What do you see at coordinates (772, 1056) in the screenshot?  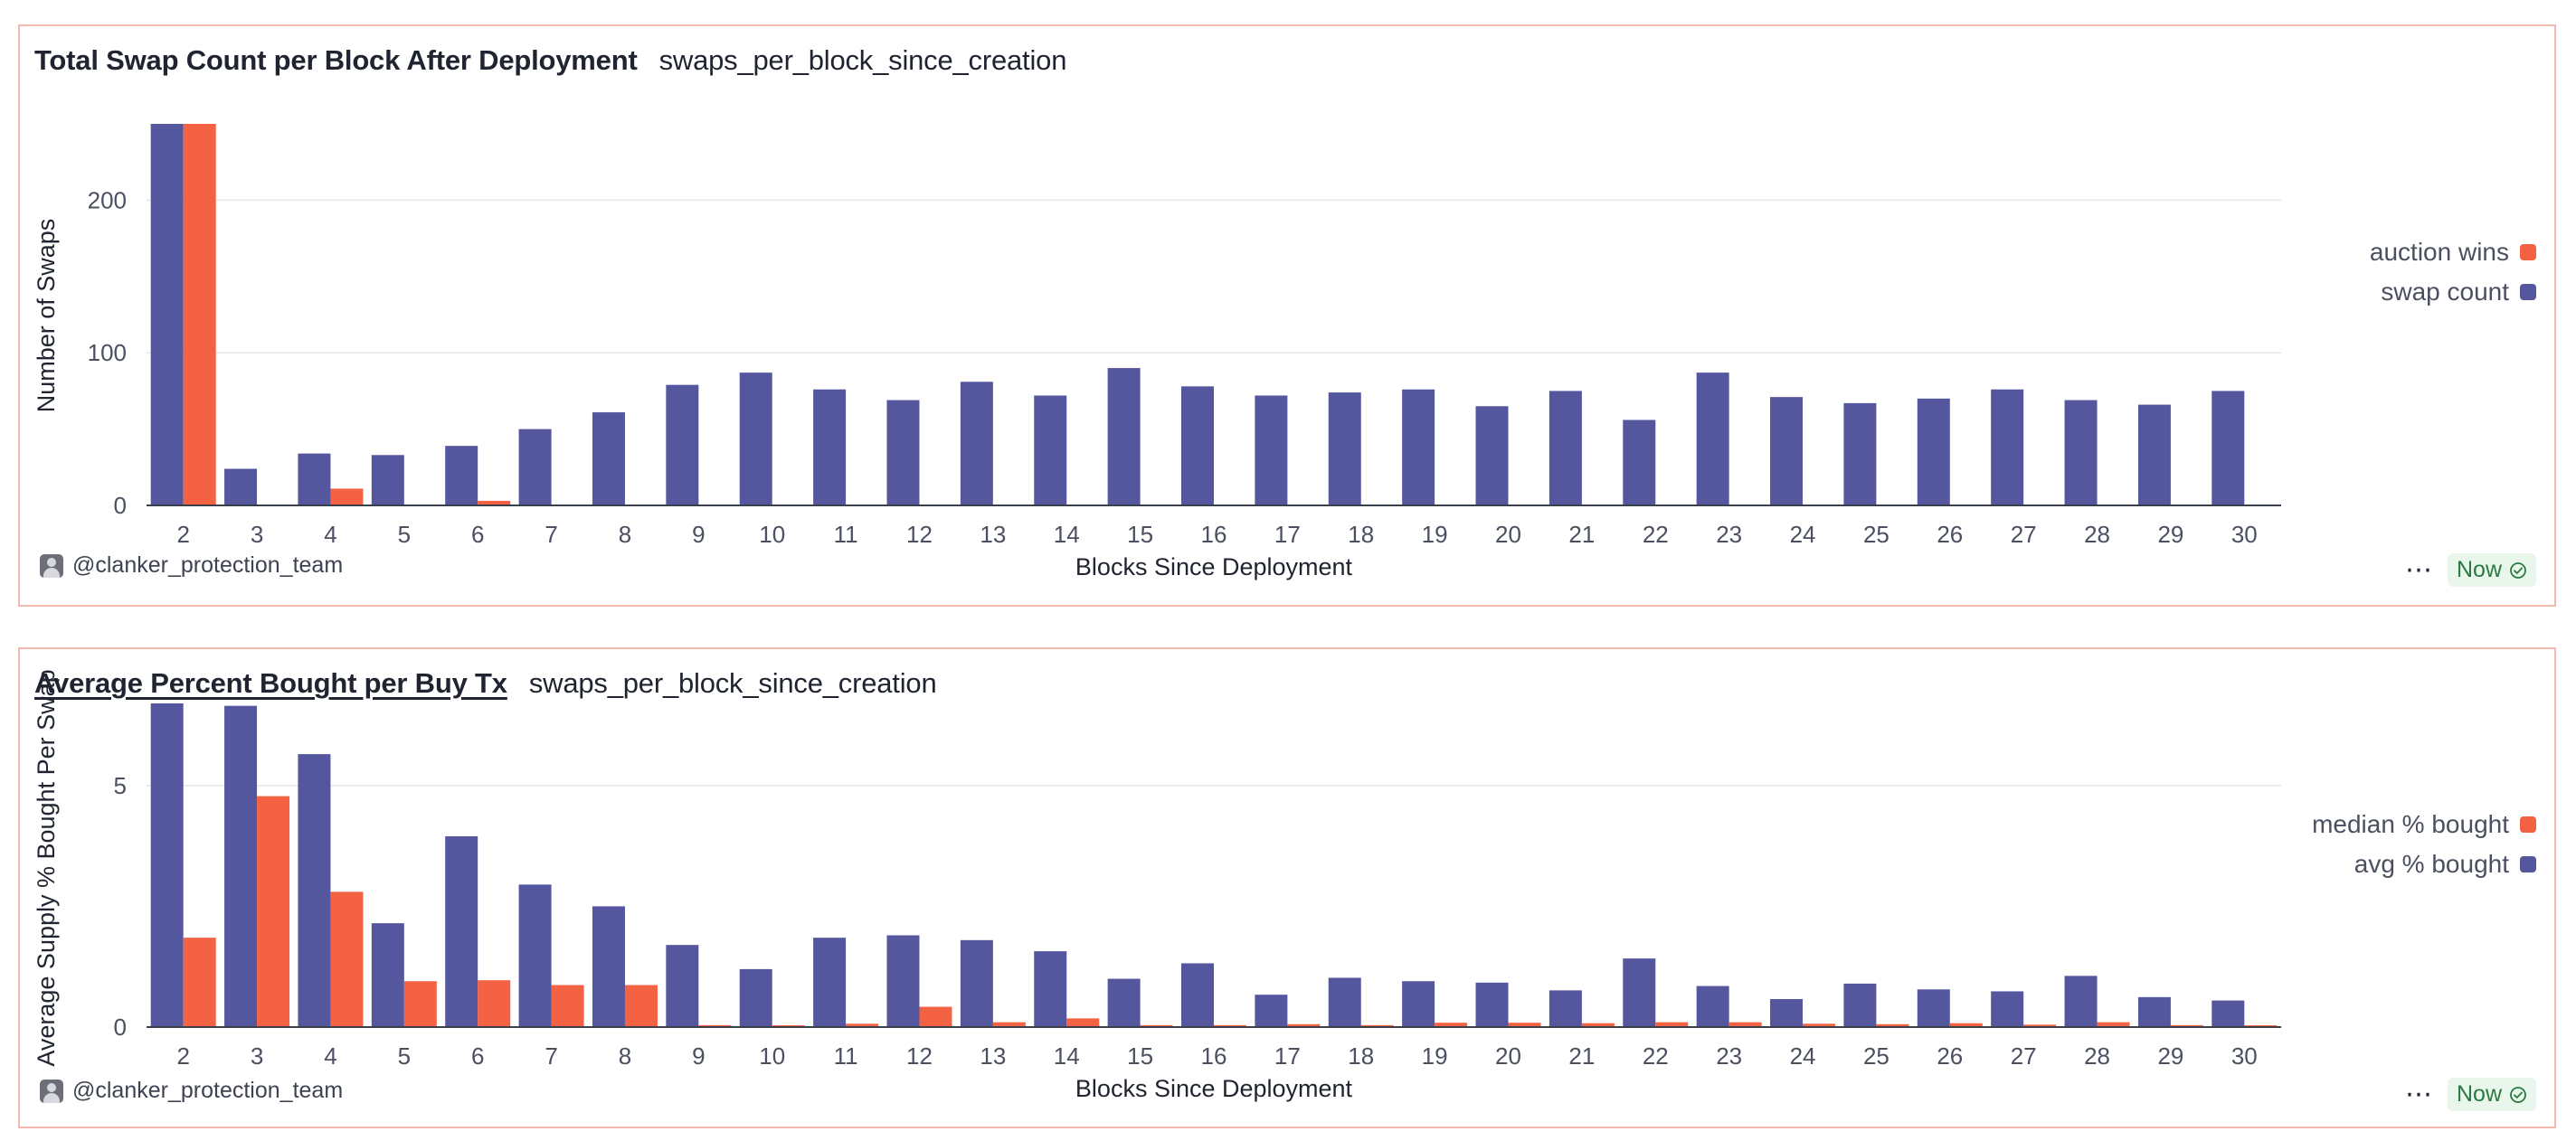 I see `x-tick-label: 10` at bounding box center [772, 1056].